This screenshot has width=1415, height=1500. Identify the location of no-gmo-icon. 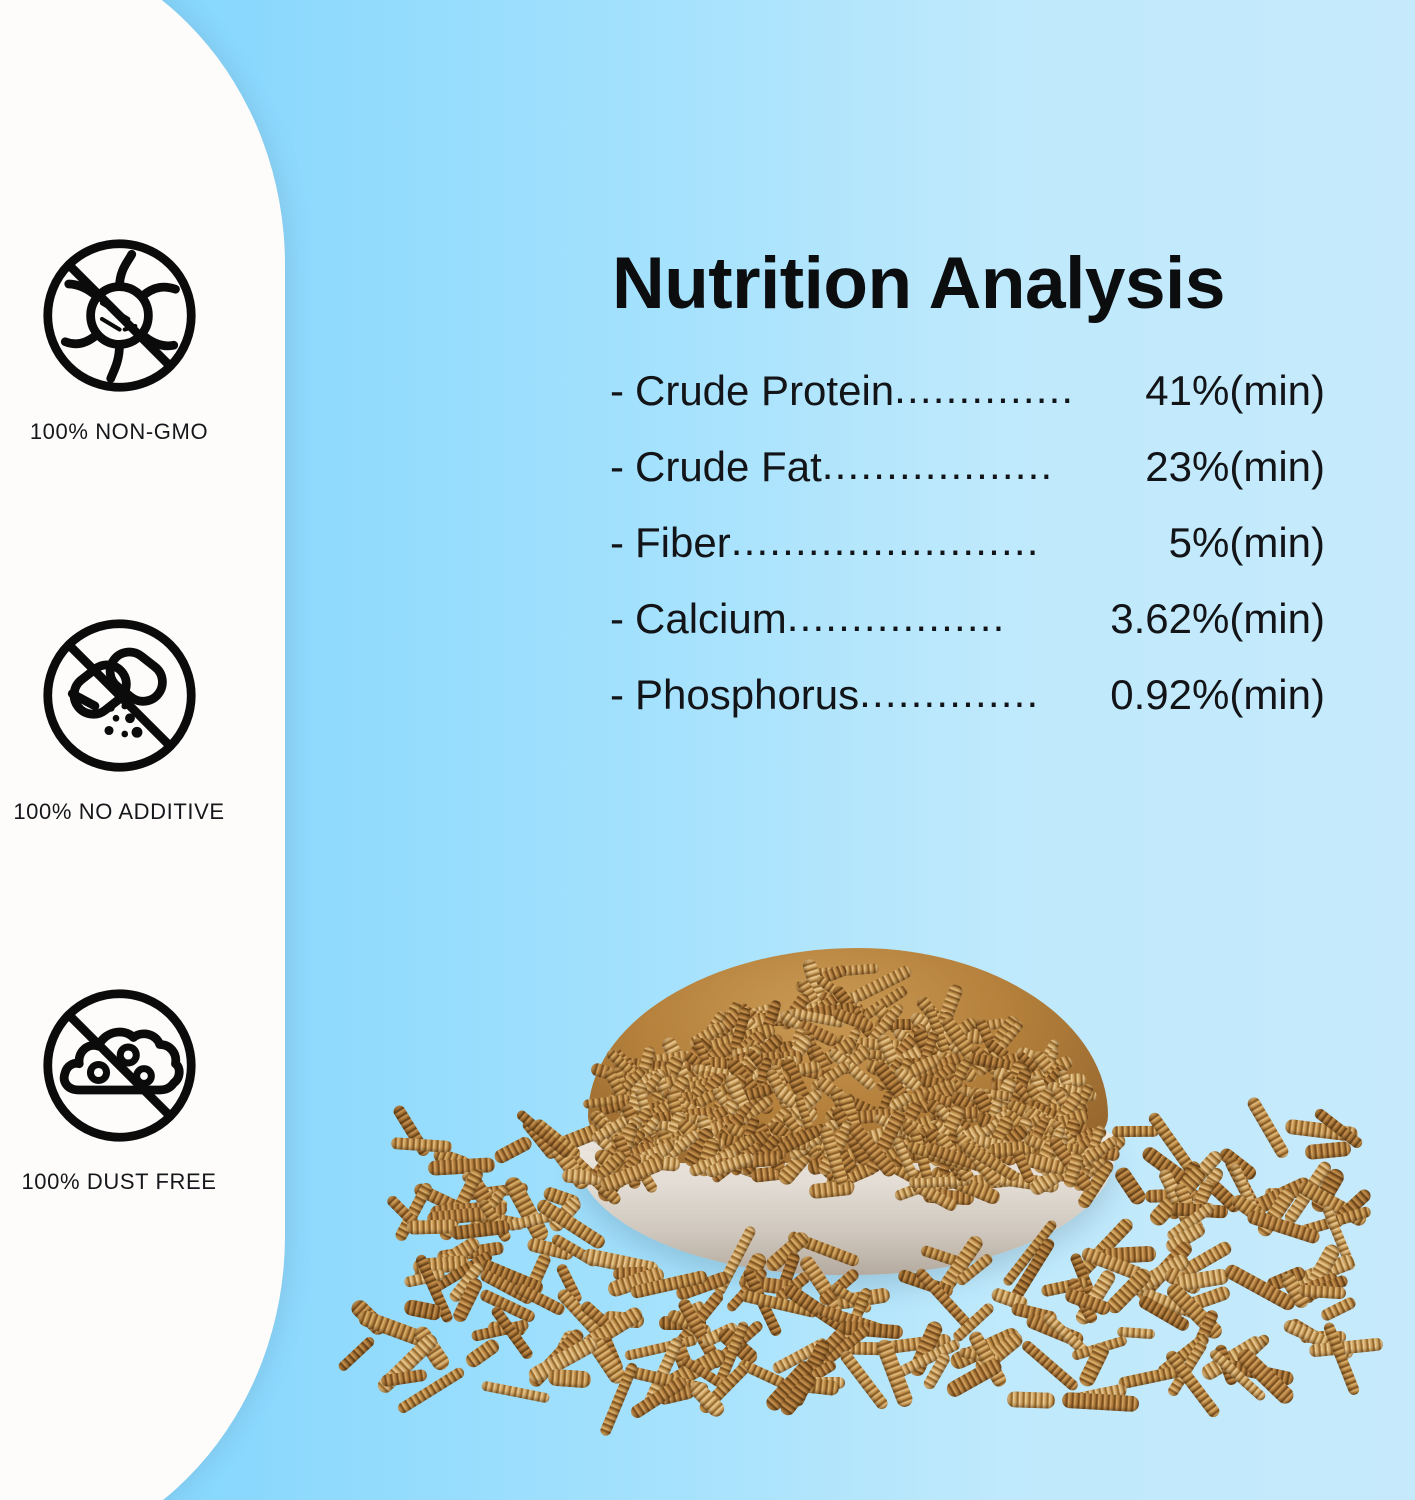
(119, 315).